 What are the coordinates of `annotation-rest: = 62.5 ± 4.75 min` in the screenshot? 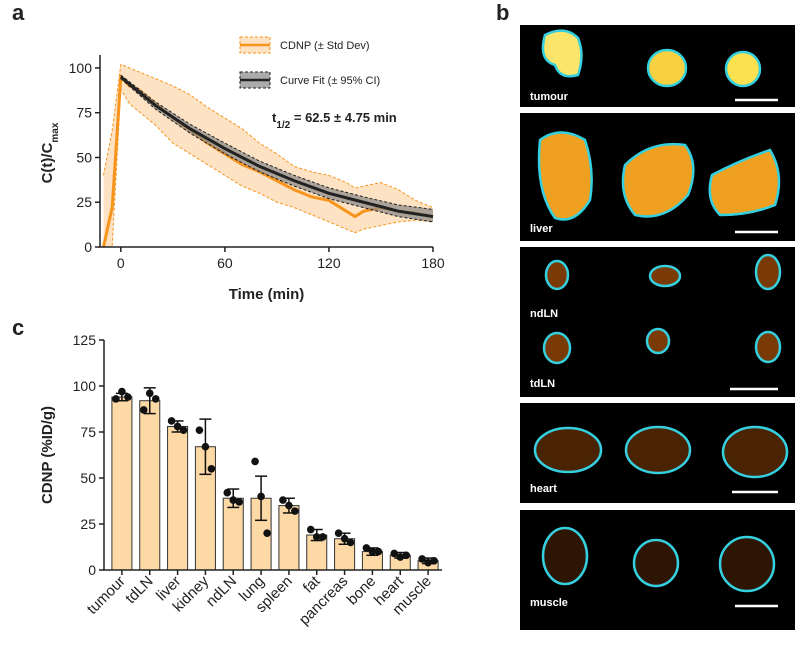 It's located at (343, 117).